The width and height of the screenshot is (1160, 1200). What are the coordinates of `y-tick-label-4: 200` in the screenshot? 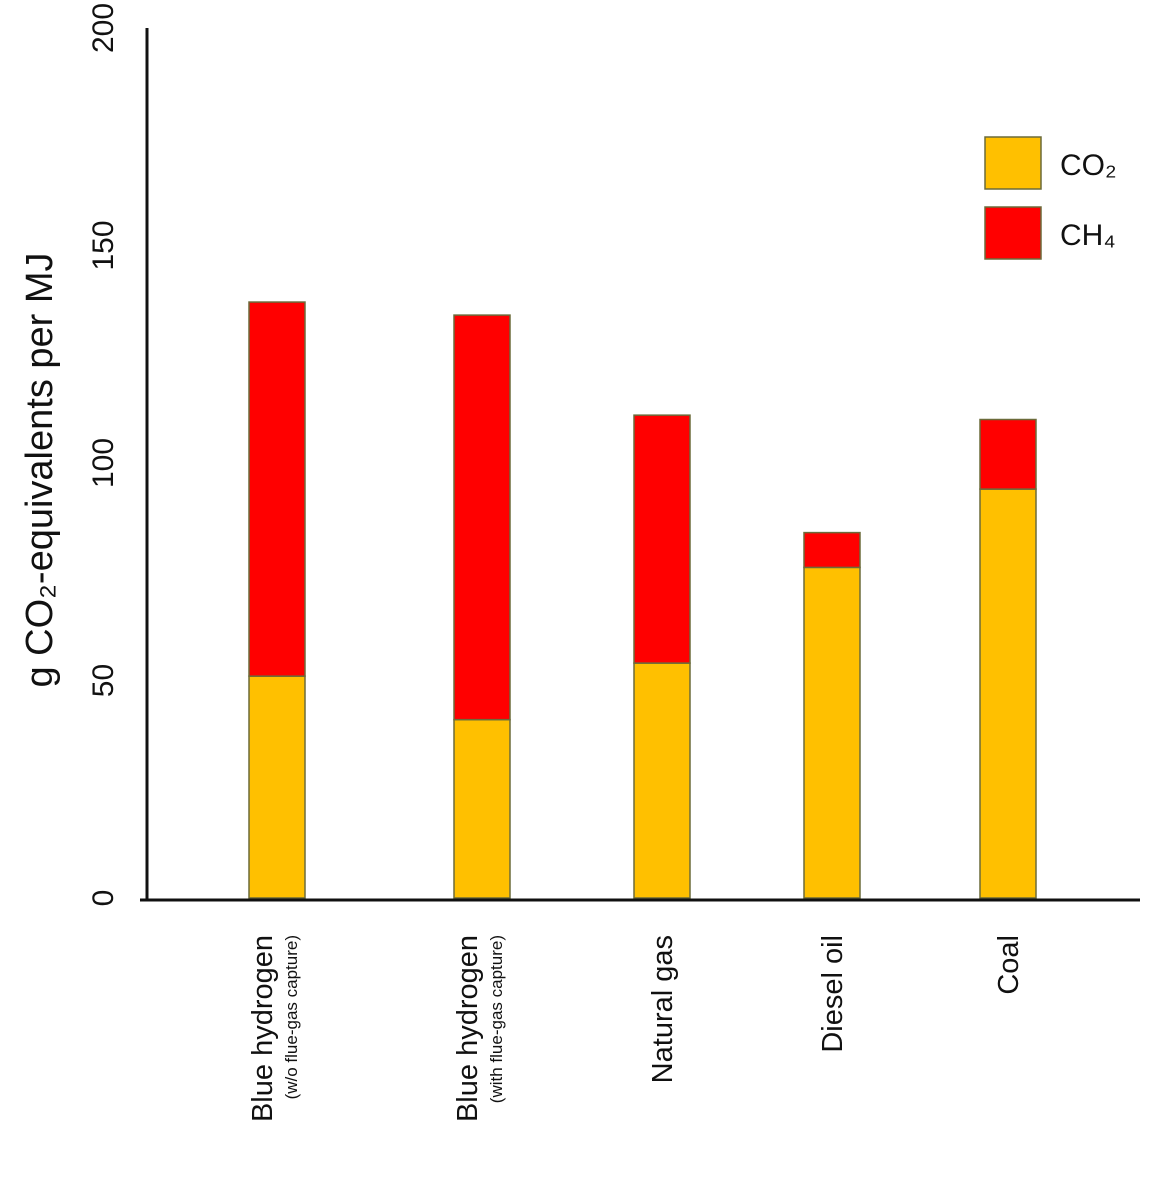 It's located at (103, 28).